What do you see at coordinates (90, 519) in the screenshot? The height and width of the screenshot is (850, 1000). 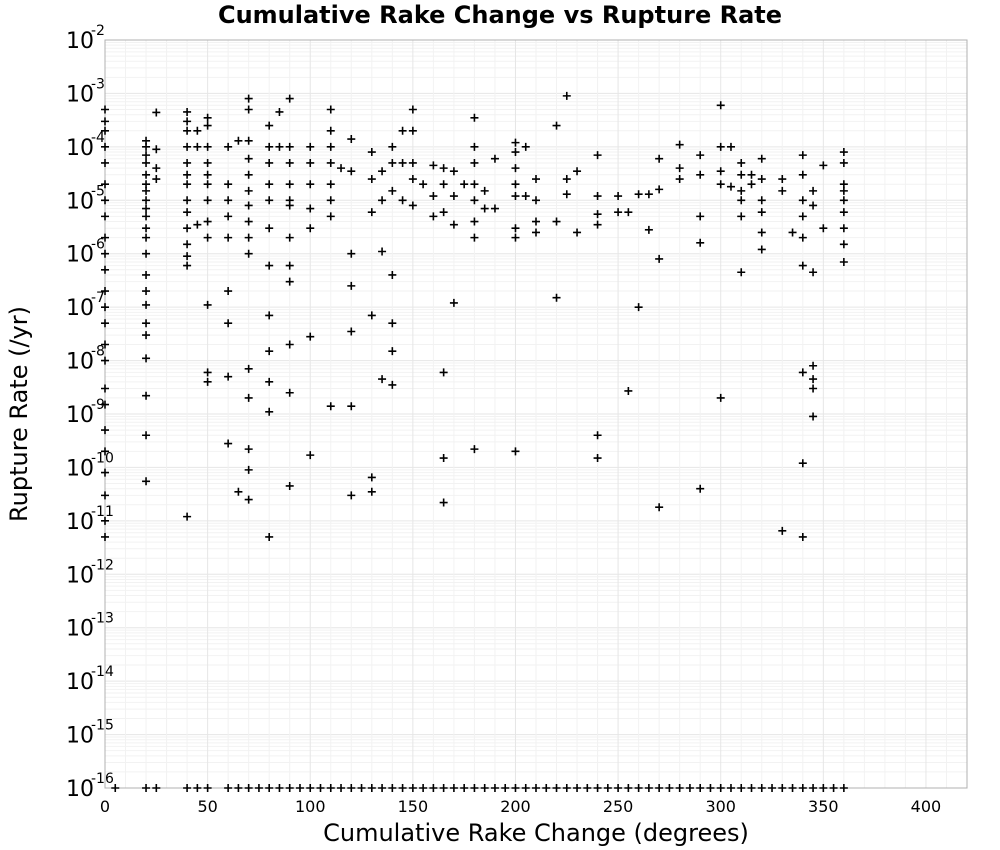 I see `y-tick-label: 10⁻¹¹` at bounding box center [90, 519].